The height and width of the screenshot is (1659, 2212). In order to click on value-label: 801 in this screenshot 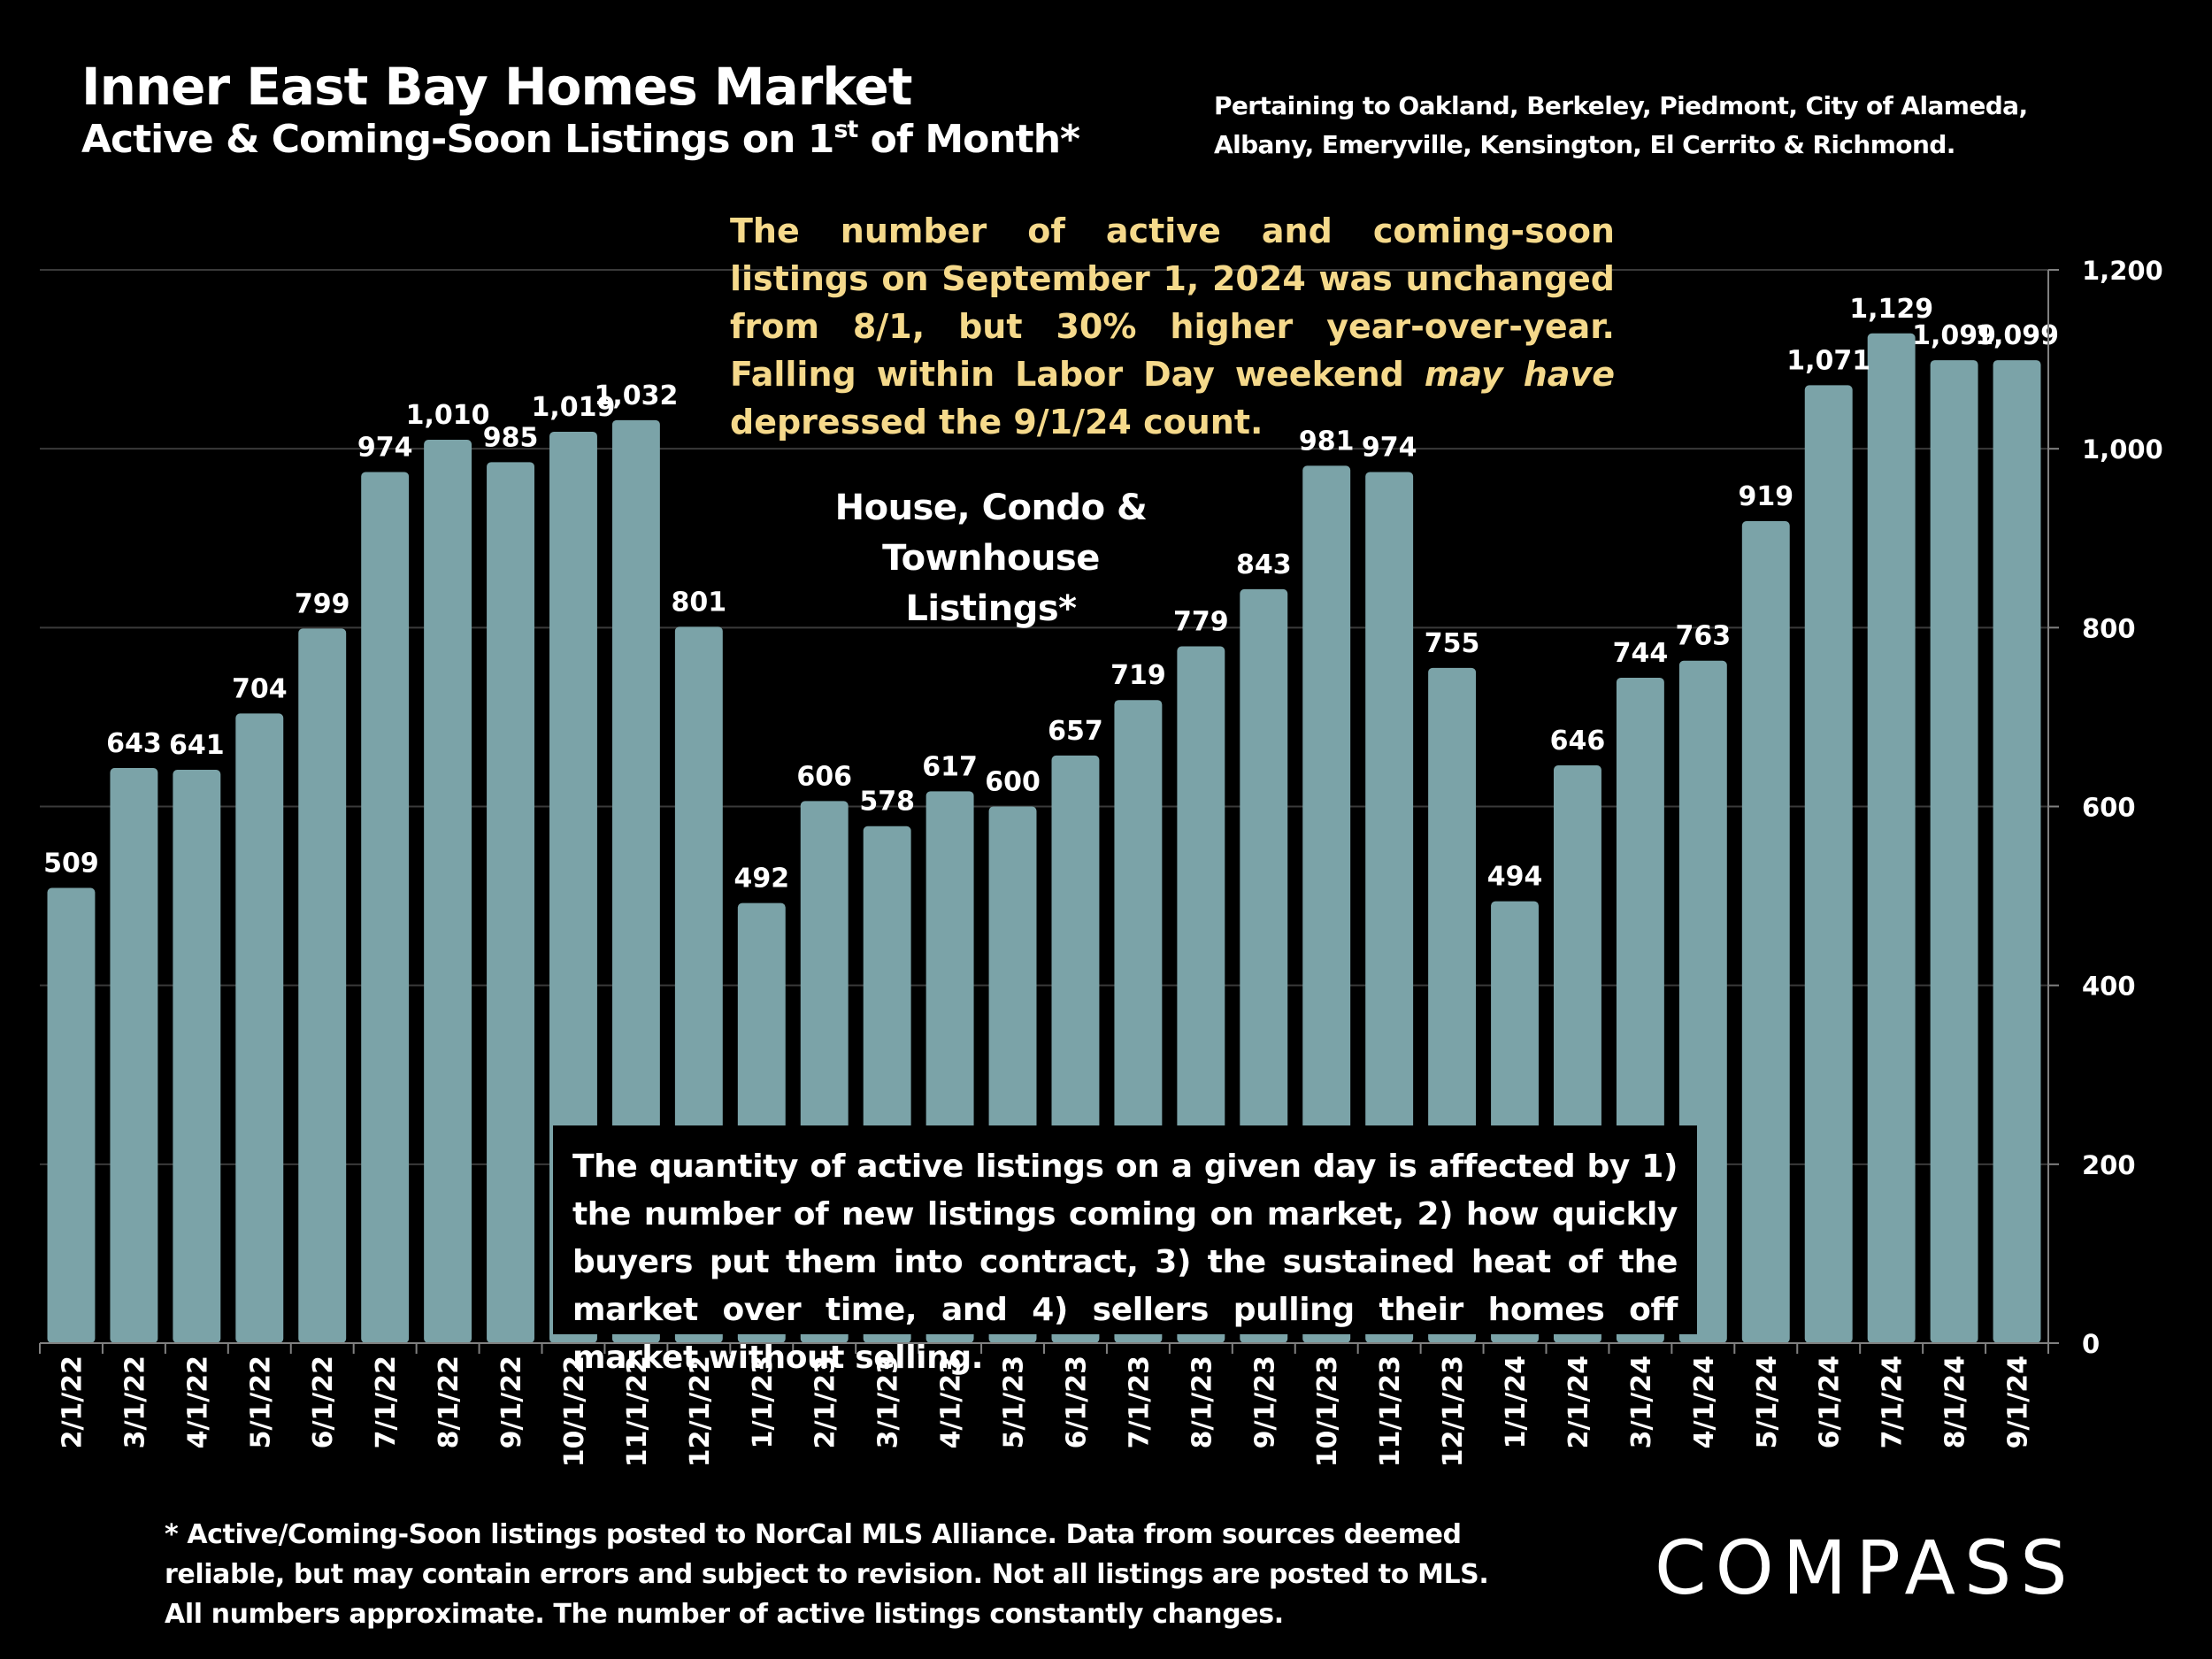, I will do `click(700, 603)`.